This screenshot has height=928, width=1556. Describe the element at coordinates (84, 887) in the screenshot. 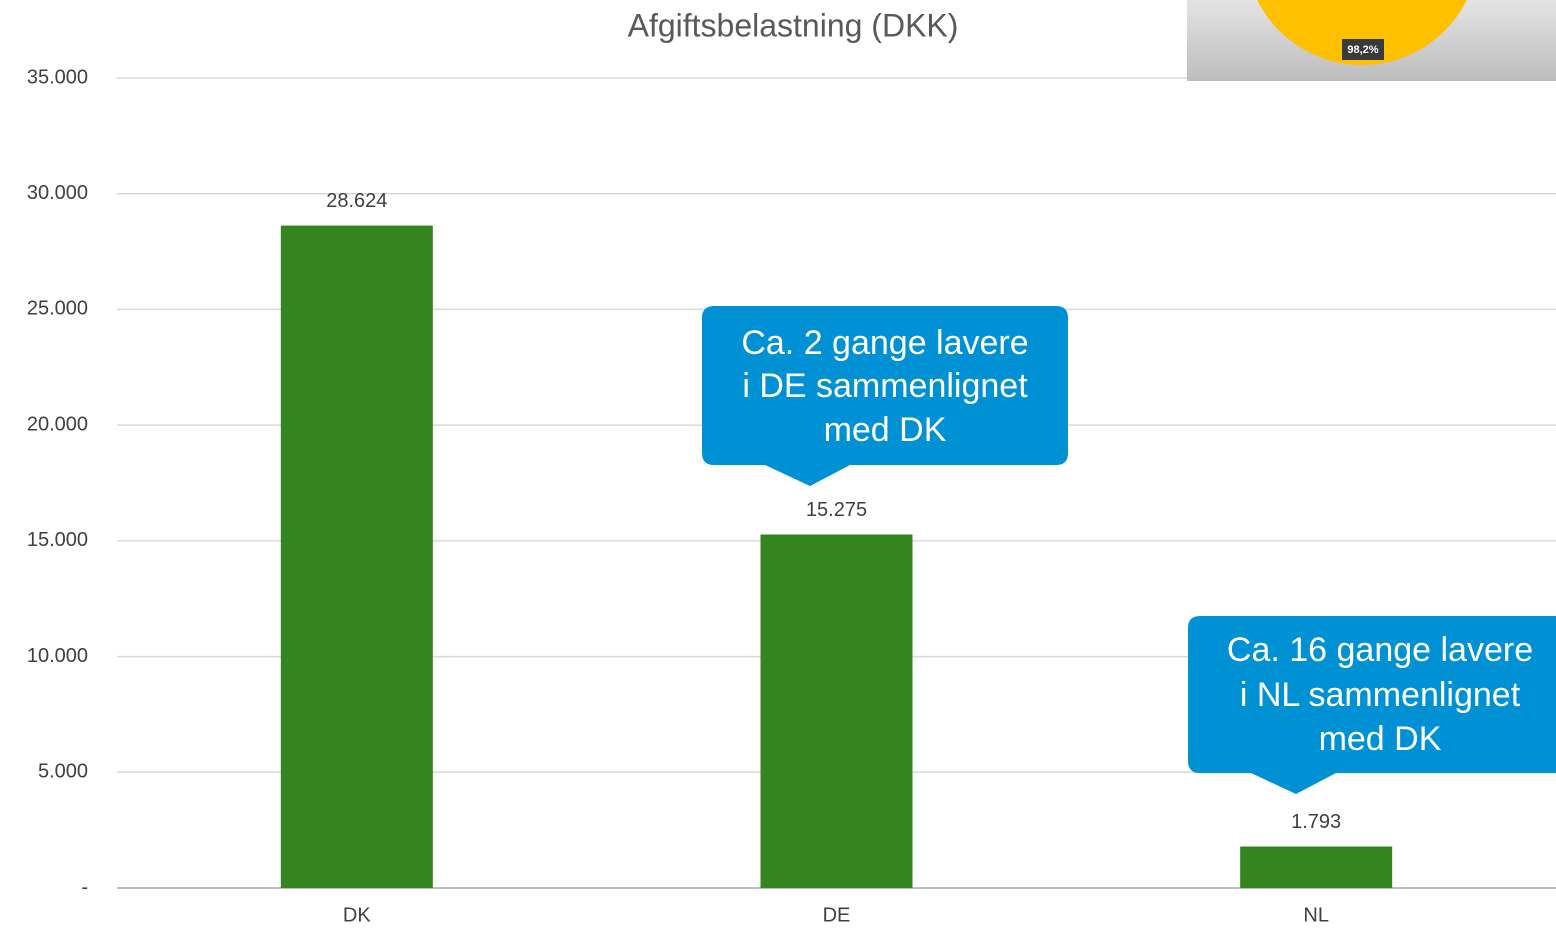

I see `y-tick-label: -` at that location.